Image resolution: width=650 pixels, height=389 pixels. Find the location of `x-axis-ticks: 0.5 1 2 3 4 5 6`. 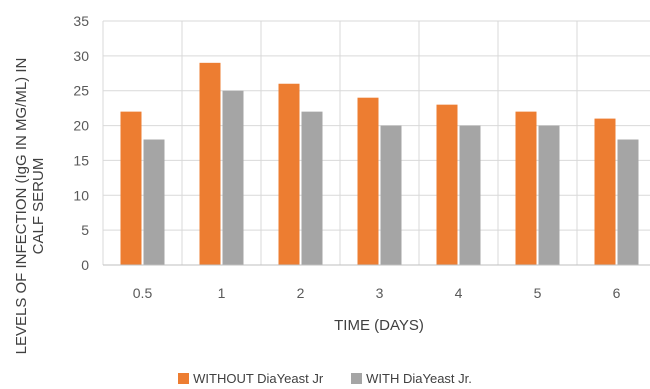

x-axis-ticks: 0.5 1 2 3 4 5 6 is located at coordinates (377, 293).